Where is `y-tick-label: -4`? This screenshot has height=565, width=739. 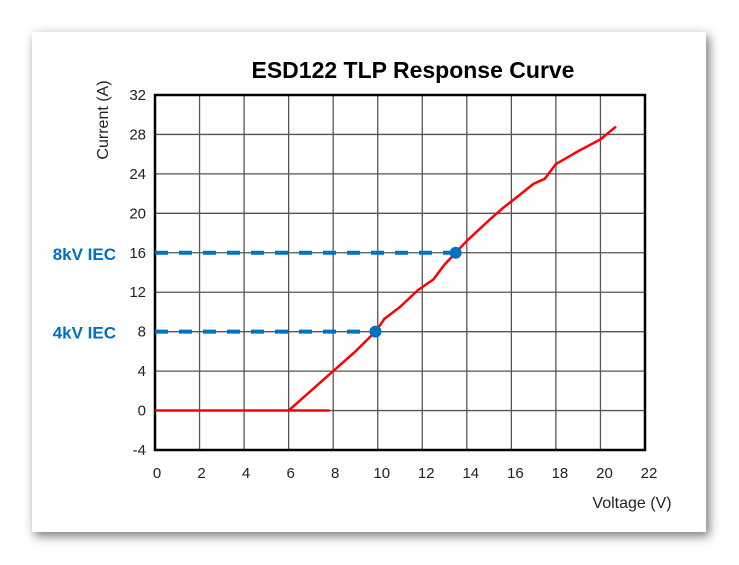 y-tick-label: -4 is located at coordinates (139, 450).